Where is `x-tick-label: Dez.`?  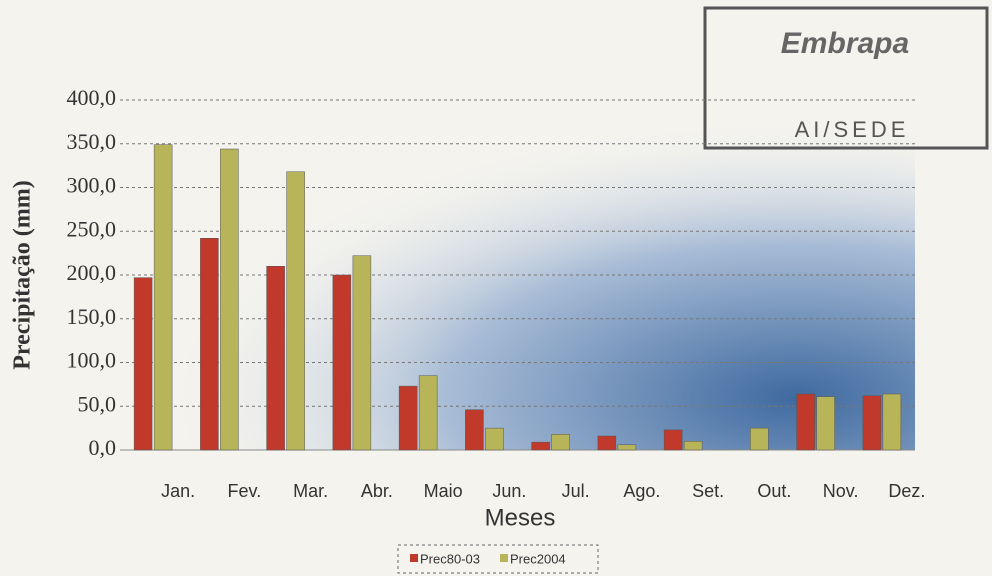
x-tick-label: Dez. is located at coordinates (906, 491).